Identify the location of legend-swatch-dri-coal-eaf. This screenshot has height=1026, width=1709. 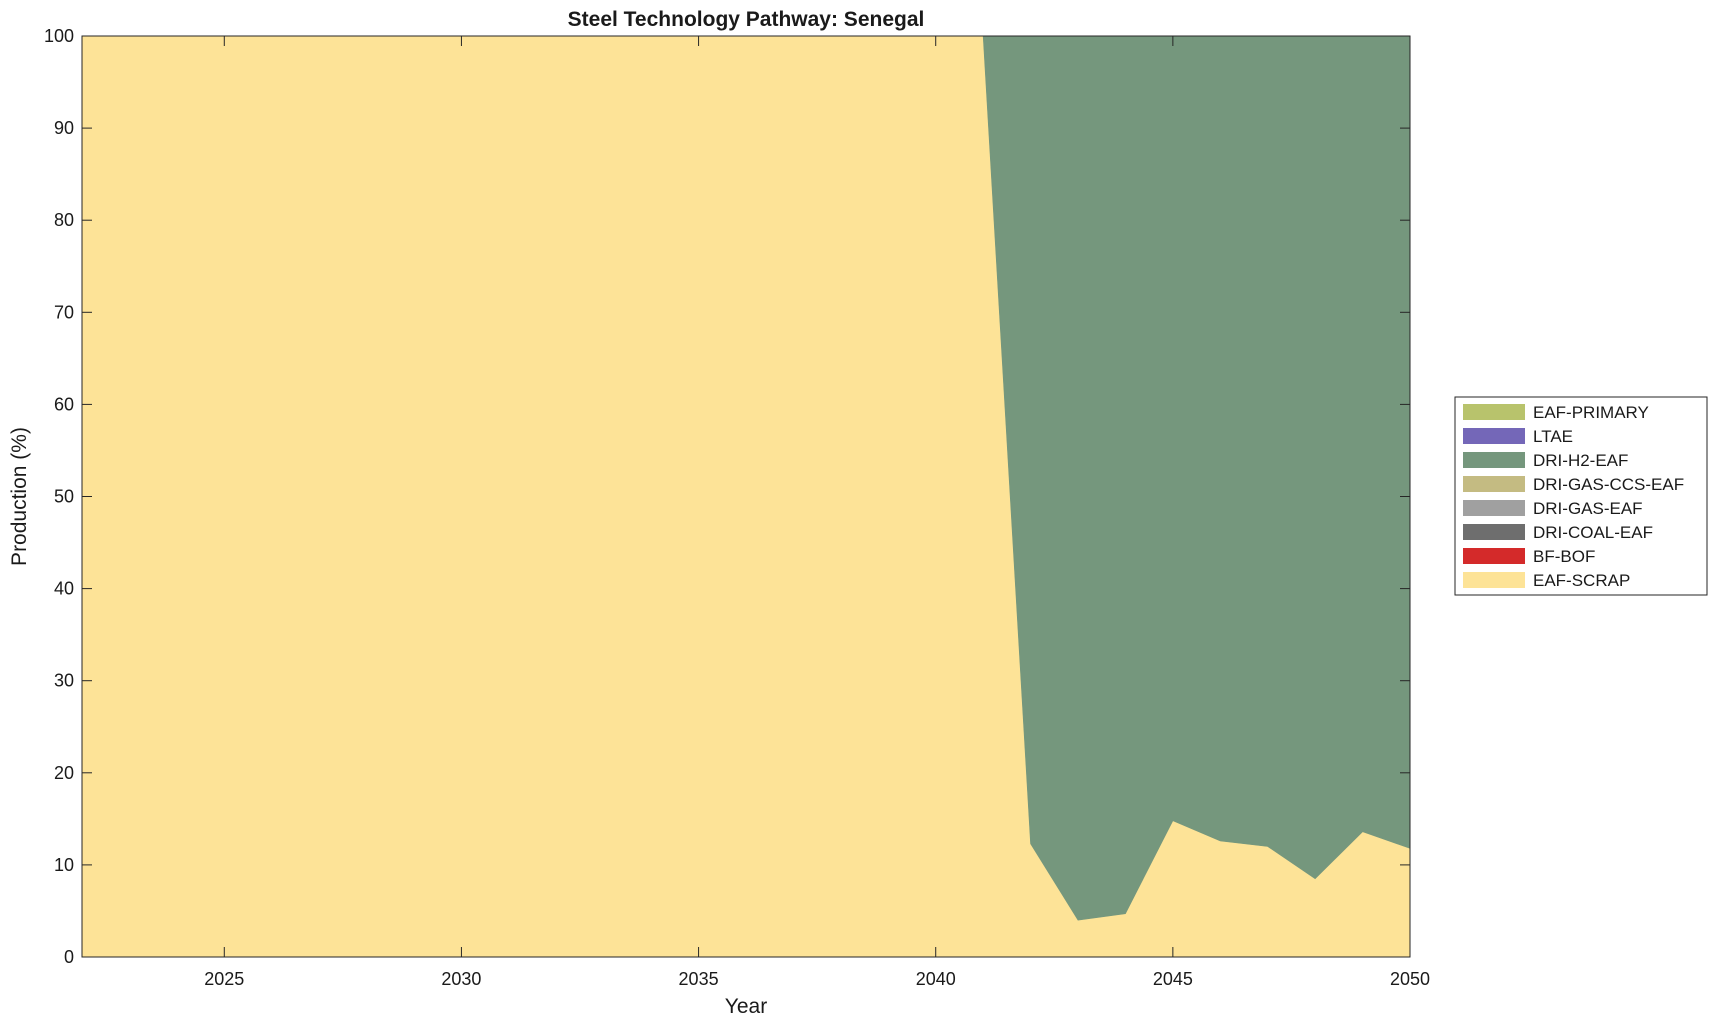
(1494, 532).